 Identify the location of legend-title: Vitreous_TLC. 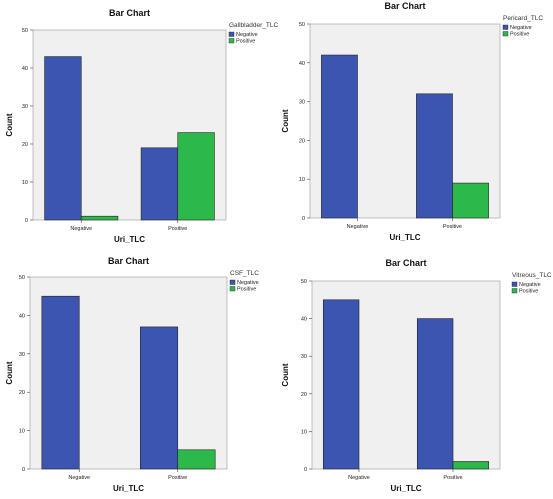
(532, 275).